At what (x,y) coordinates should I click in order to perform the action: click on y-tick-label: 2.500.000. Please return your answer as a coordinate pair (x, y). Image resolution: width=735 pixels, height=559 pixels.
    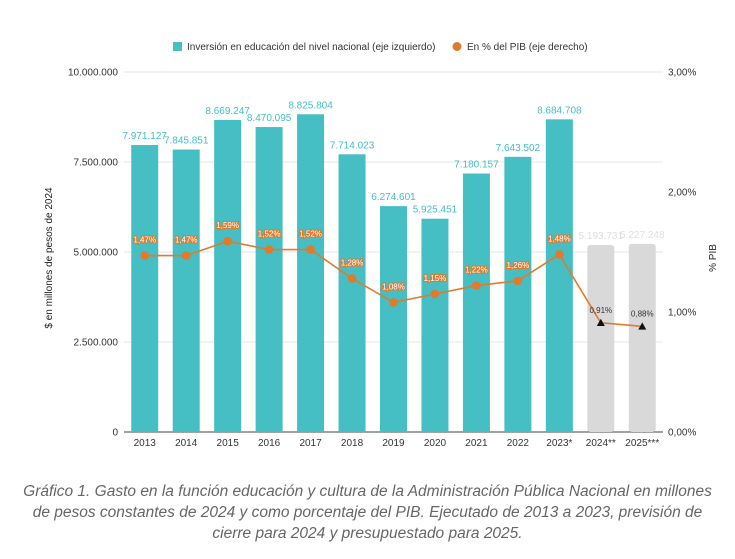
    Looking at the image, I should click on (96, 343).